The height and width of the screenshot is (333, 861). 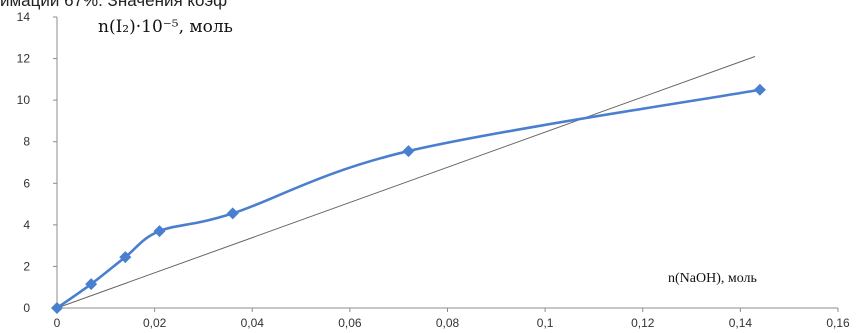 I want to click on x-tick-label: 0,14, so click(x=741, y=323).